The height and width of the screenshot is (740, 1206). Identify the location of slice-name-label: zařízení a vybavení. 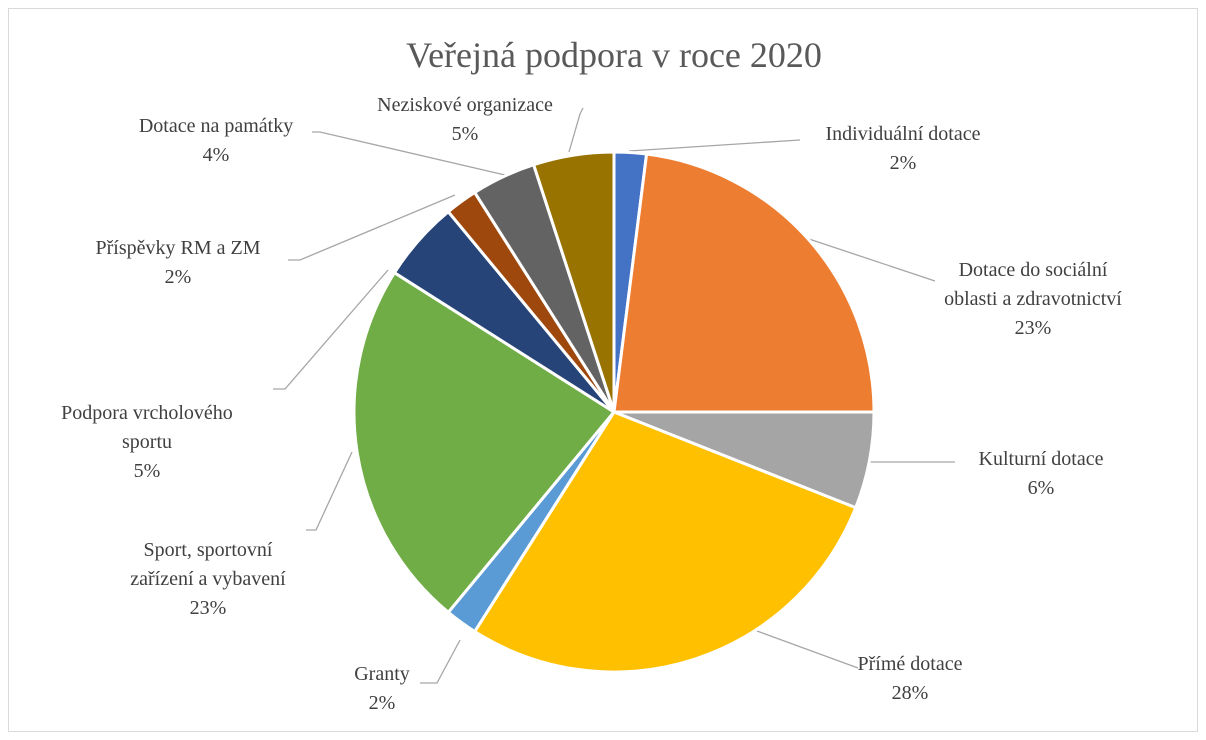
(208, 579).